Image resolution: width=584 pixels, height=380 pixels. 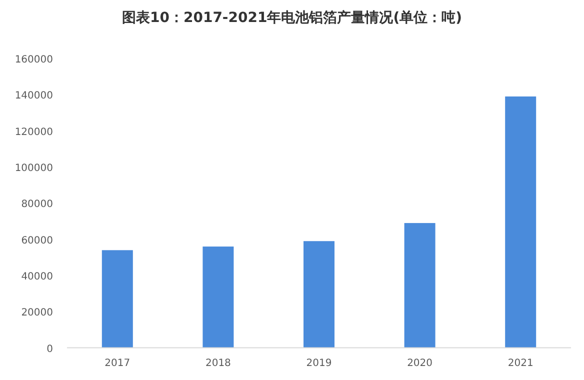 What do you see at coordinates (420, 363) in the screenshot?
I see `x-tick-label: 2020` at bounding box center [420, 363].